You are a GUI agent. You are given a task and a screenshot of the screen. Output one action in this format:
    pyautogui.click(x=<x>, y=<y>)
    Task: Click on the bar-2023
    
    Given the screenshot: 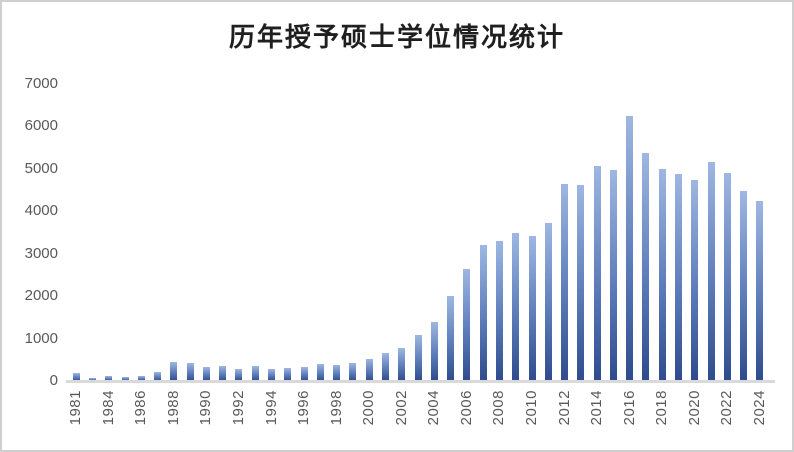 What is the action you would take?
    pyautogui.click(x=744, y=285)
    